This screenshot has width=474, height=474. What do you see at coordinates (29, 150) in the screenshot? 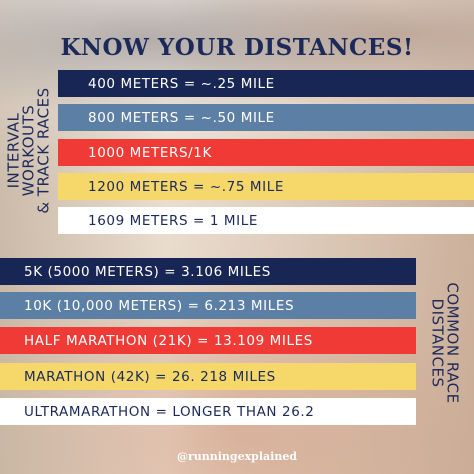
I see `interval-section-label: INTERVAL WORKOUTS & TRACK RACES` at bounding box center [29, 150].